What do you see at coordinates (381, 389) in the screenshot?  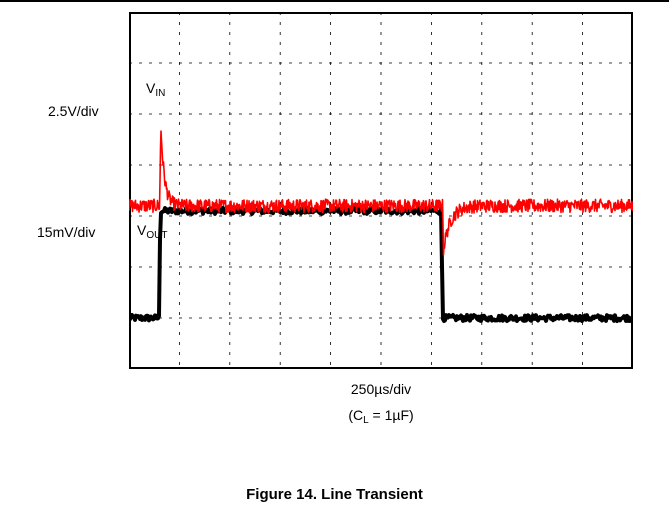 I see `time-scale-label: 250µs/div` at bounding box center [381, 389].